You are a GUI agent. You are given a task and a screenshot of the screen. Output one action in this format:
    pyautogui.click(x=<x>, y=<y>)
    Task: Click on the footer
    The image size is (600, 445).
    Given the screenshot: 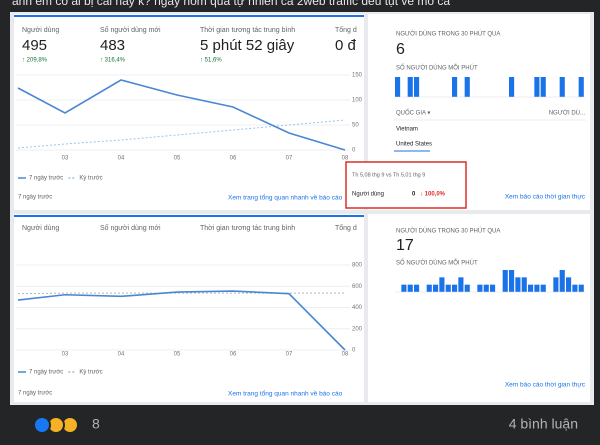 What is the action you would take?
    pyautogui.click(x=300, y=425)
    